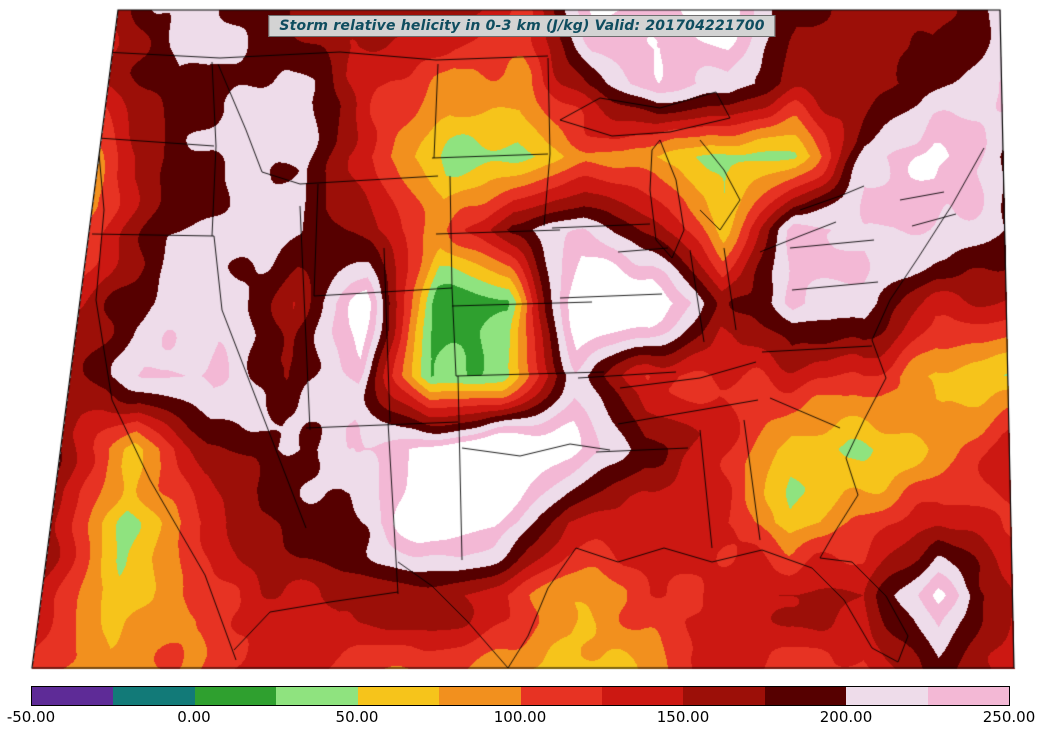 The width and height of the screenshot is (1044, 739). I want to click on colorbar-tick-label: -50.00, so click(31, 717).